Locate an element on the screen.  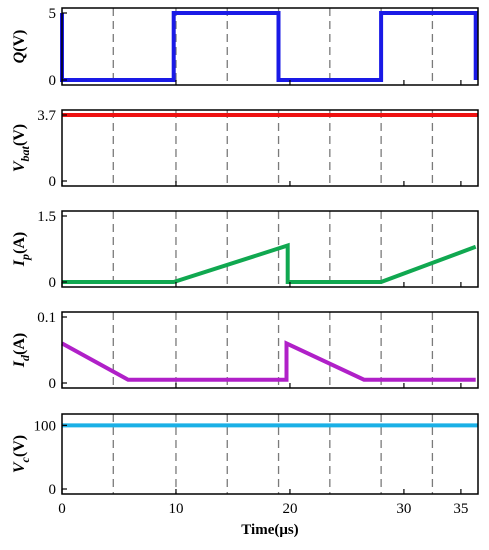
xtick-label-1: 0 is located at coordinates (62, 509).